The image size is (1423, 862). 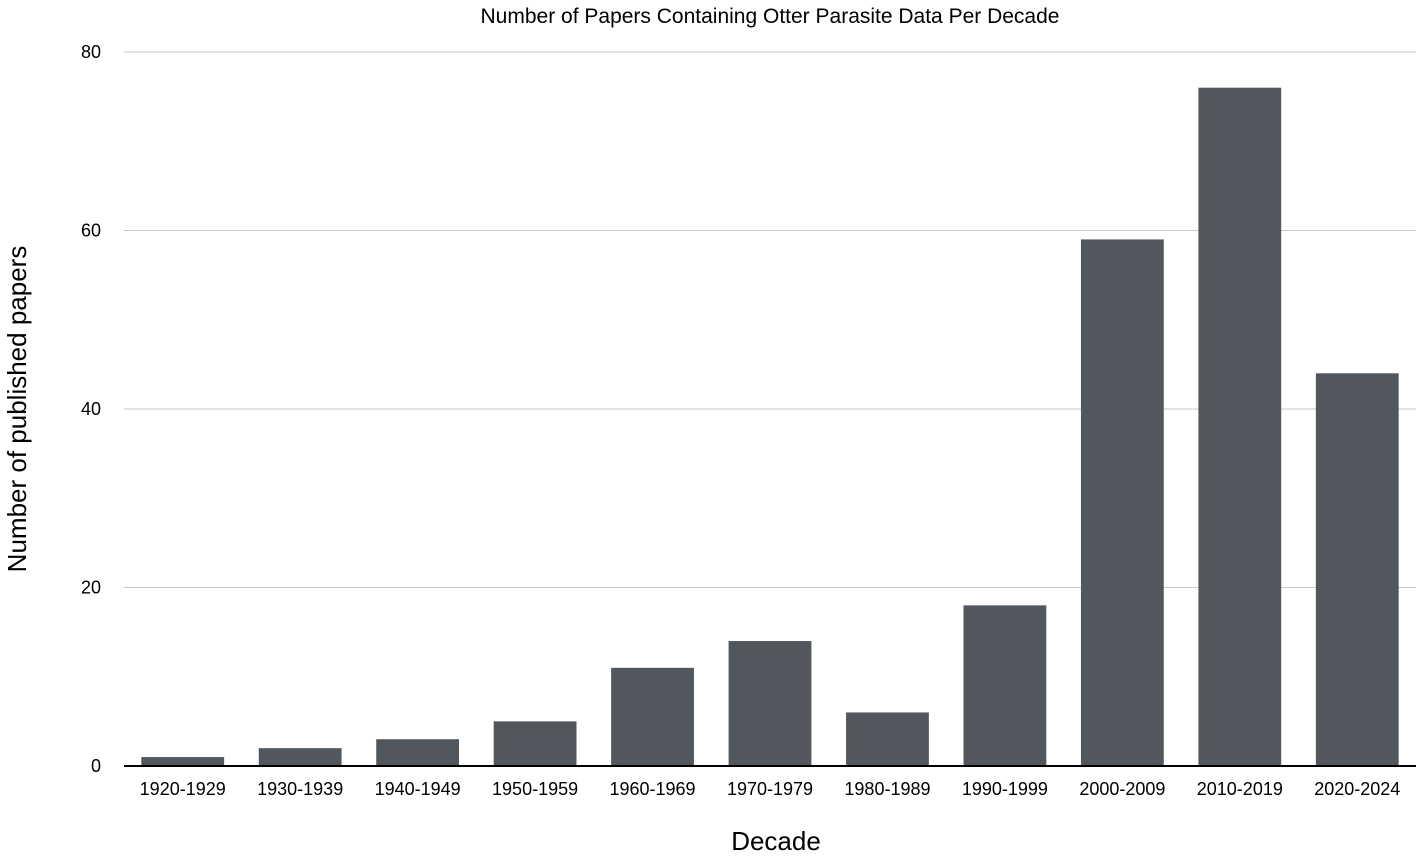 I want to click on y-tick-label: 80, so click(x=91, y=52).